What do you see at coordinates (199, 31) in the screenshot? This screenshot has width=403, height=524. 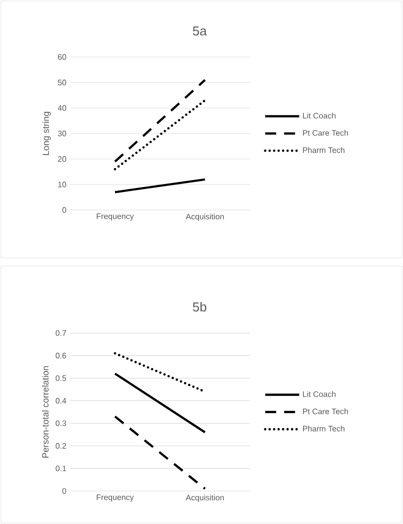 I see `chart-title: 5a` at bounding box center [199, 31].